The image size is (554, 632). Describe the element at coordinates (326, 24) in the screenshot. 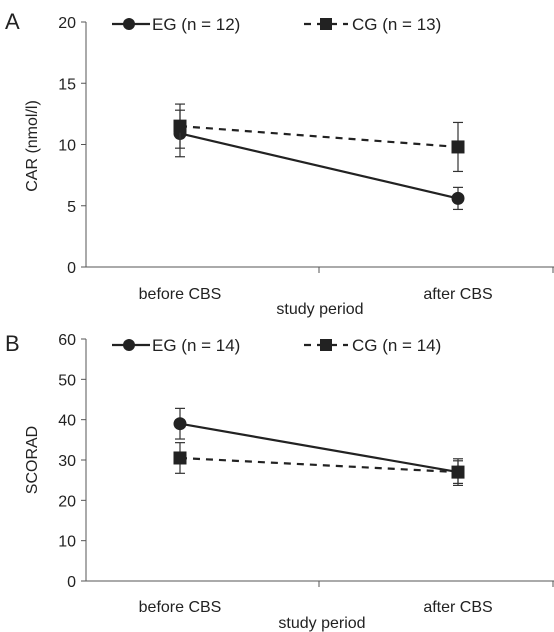

I see `legend-a-cg-marker` at that location.